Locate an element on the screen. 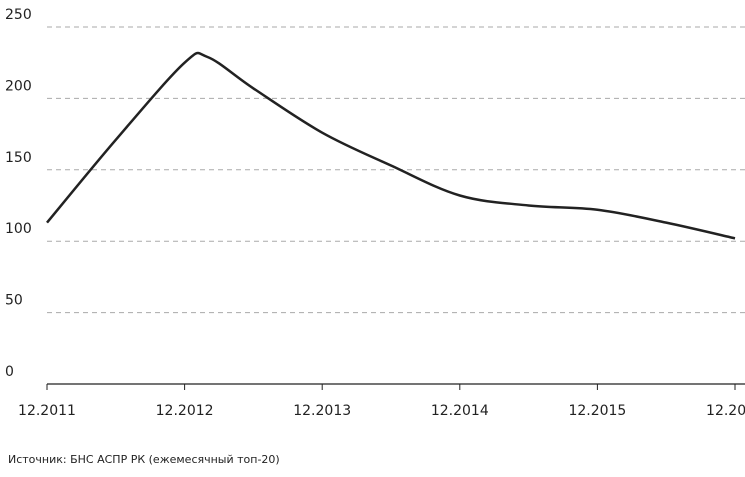 The height and width of the screenshot is (477, 745). y-tick-label: 0 is located at coordinates (9, 372).